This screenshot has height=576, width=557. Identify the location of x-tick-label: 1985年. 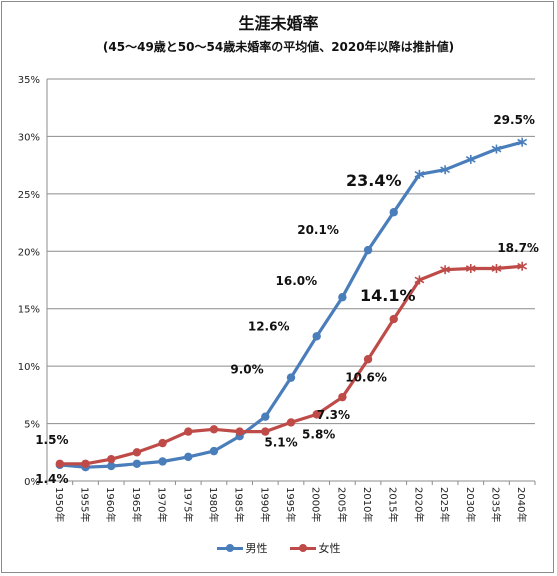
(239, 504).